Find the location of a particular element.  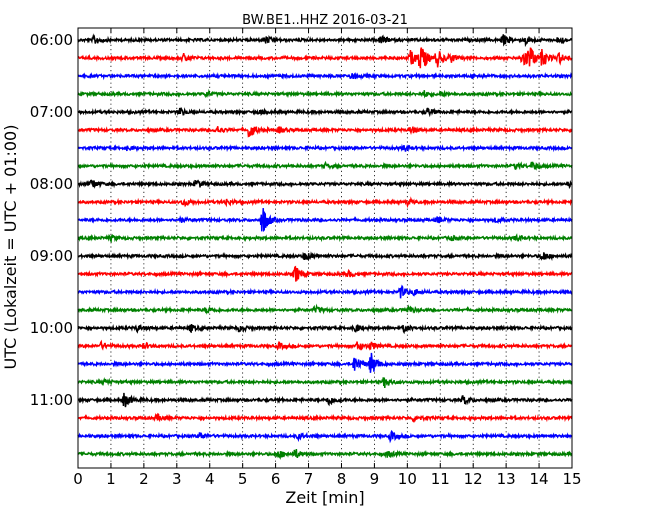

chart-title: BW.BE1..HHZ 2016-03-21 is located at coordinates (325, 20).